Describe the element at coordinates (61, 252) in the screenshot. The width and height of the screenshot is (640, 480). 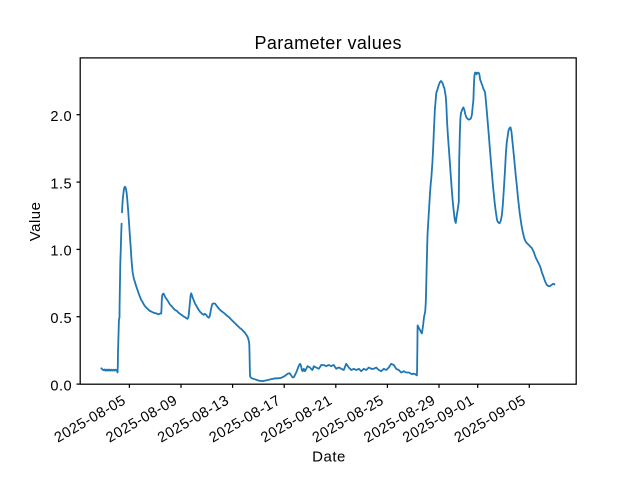
I see `svg-text: 1.0` at that location.